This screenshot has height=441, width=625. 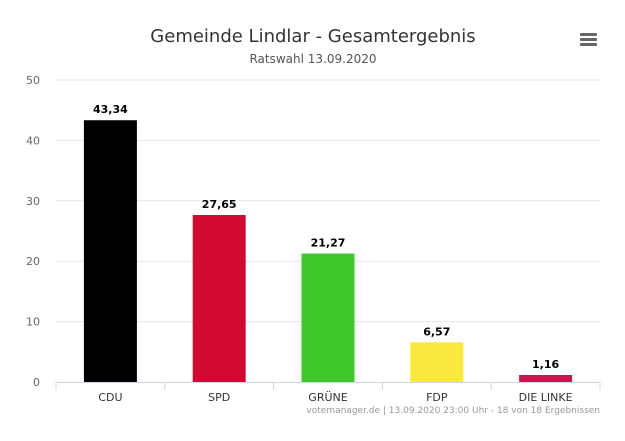 I want to click on bar-gr-ne, so click(x=328, y=317).